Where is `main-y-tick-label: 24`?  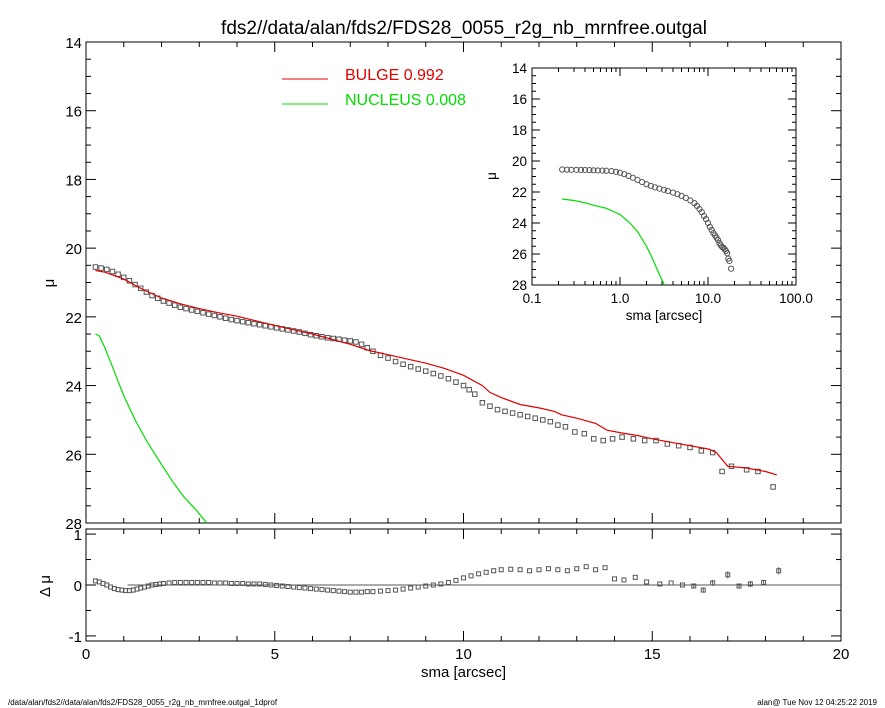
main-y-tick-label: 24 is located at coordinates (73, 387).